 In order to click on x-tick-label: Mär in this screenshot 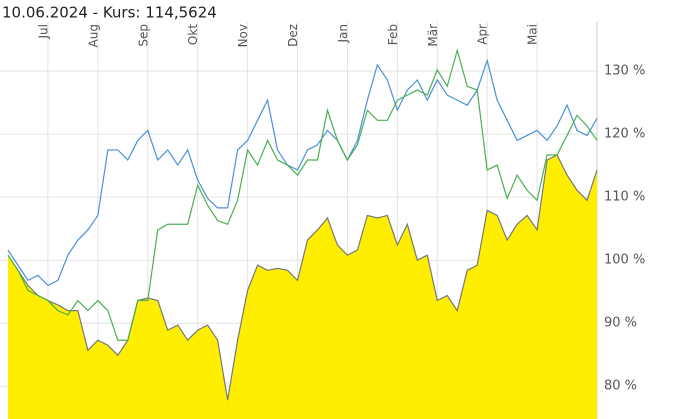, I will do `click(433, 35)`.